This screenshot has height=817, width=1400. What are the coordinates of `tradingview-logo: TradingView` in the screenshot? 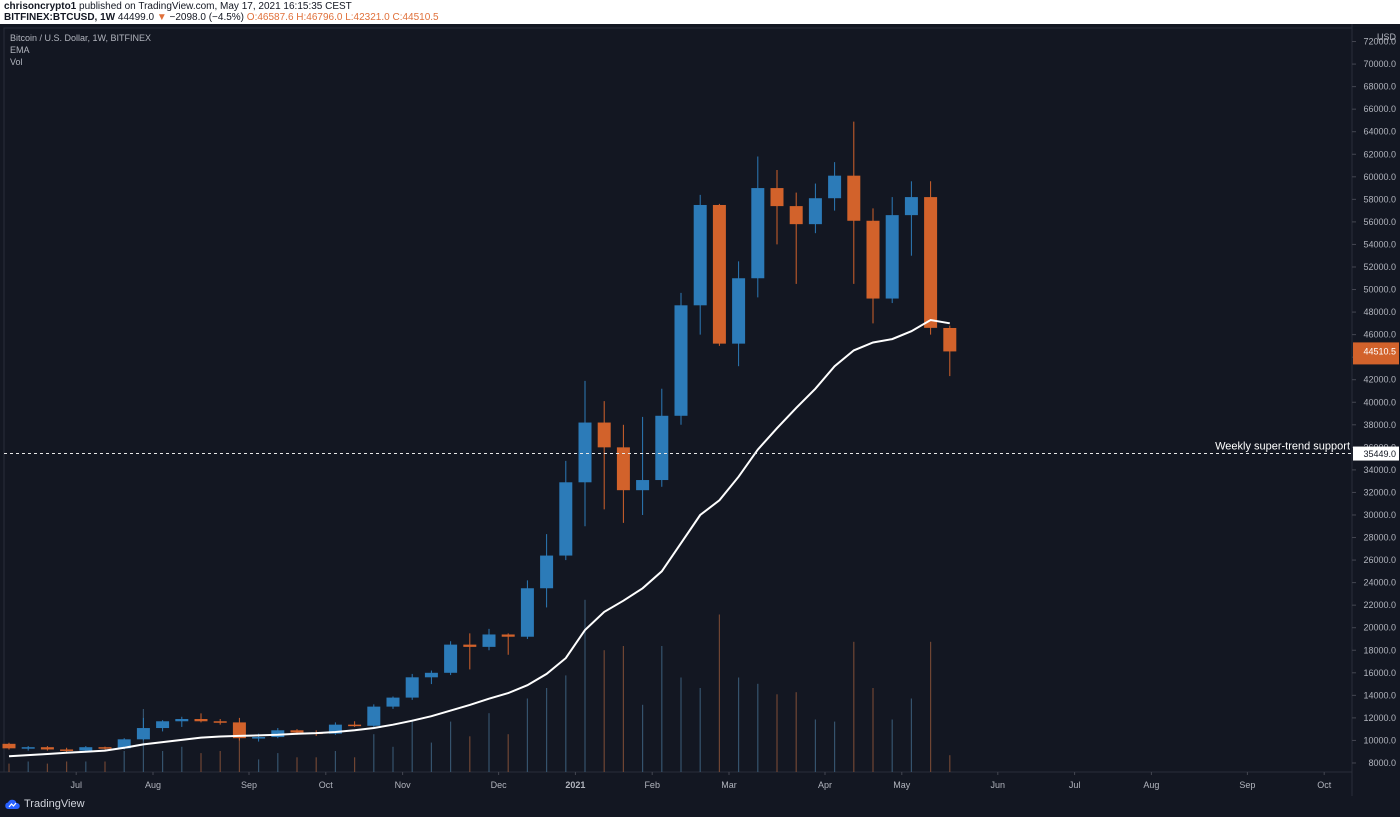 It's located at (44, 804).